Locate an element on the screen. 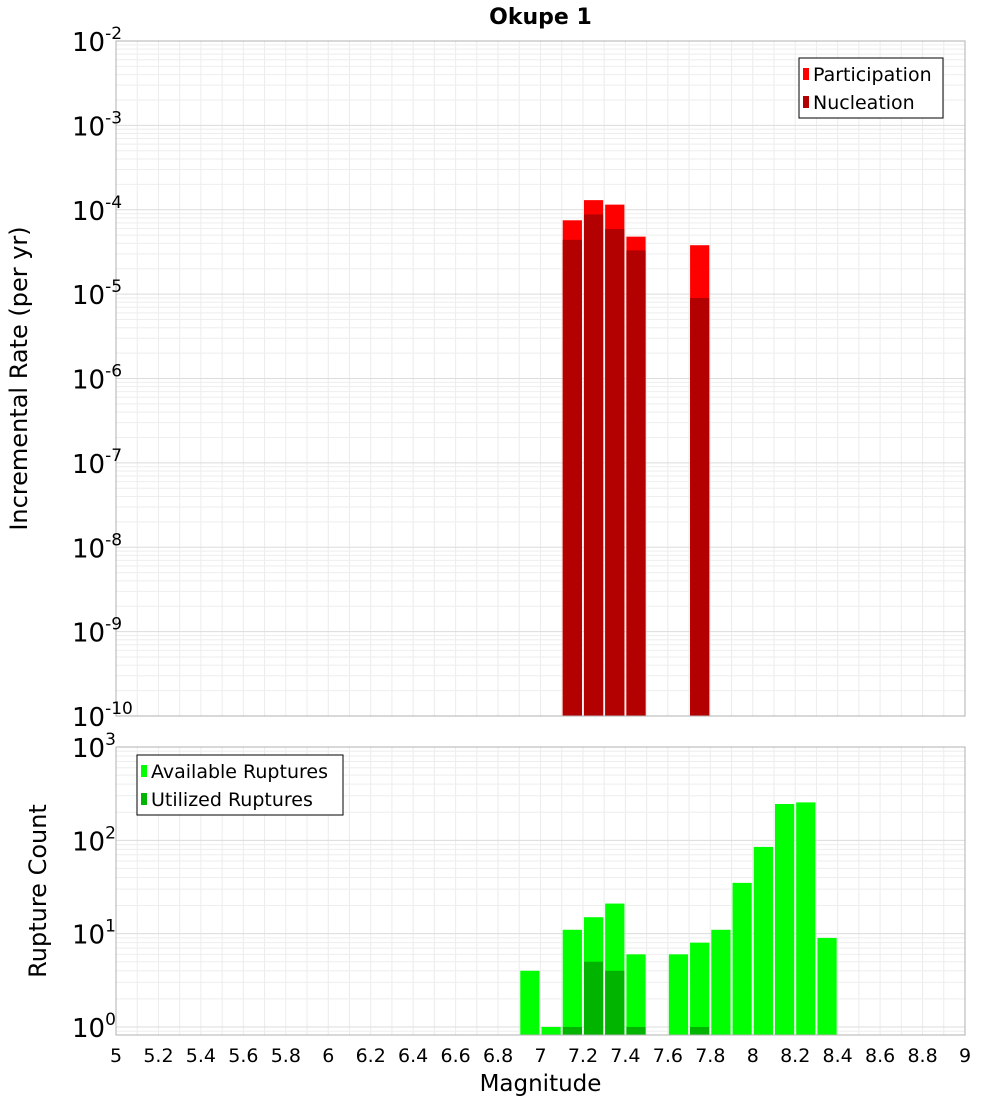  chart-title: Okupe 1 is located at coordinates (540, 17).